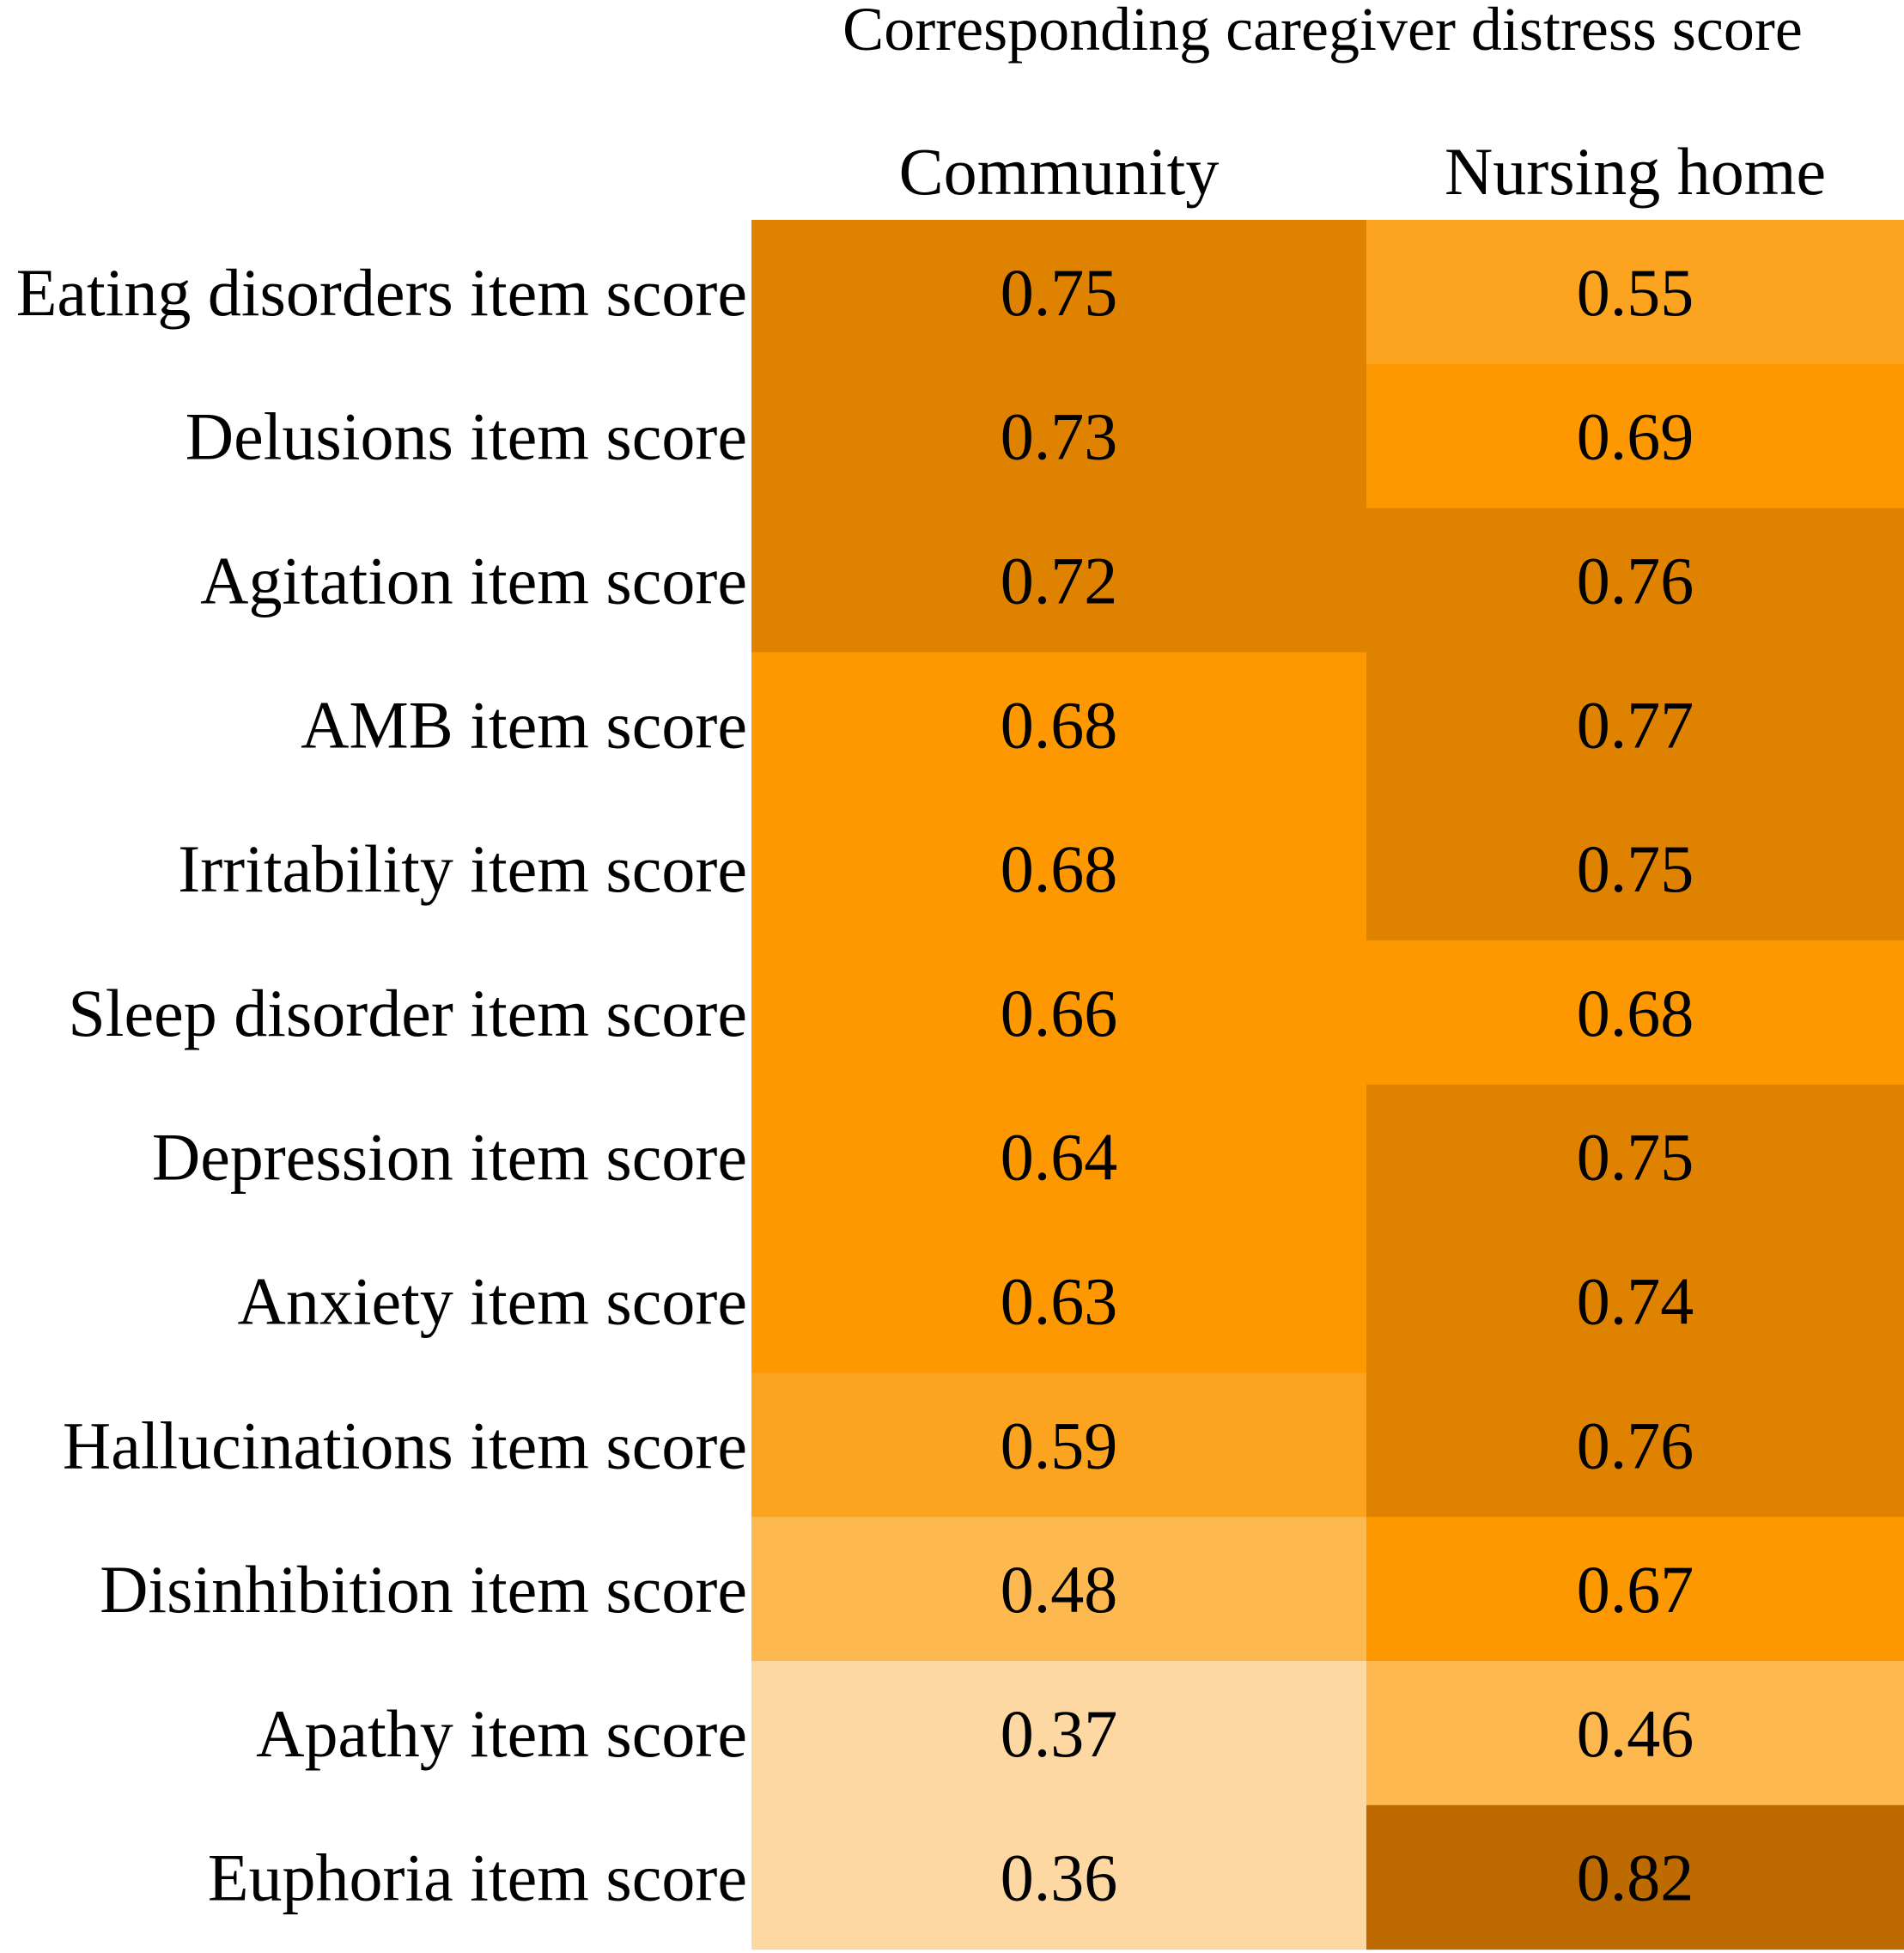 This screenshot has width=1904, height=1953. I want to click on cell-agitation-item-score-community, so click(1059, 580).